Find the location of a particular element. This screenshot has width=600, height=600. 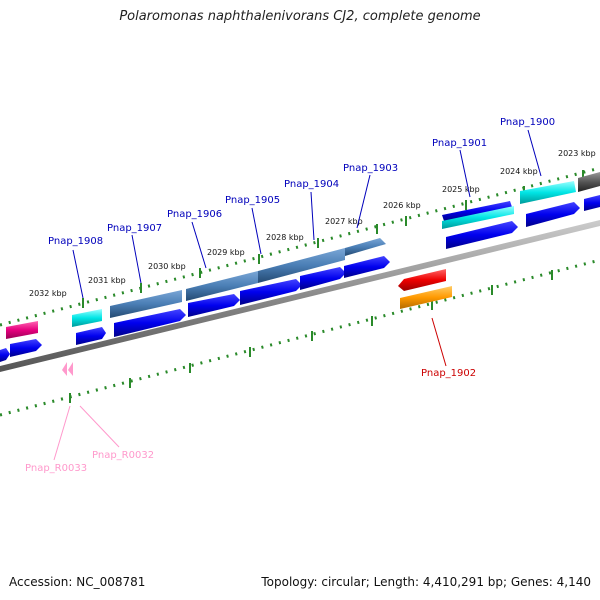

gene-steel-1903 is located at coordinates (365, 247).